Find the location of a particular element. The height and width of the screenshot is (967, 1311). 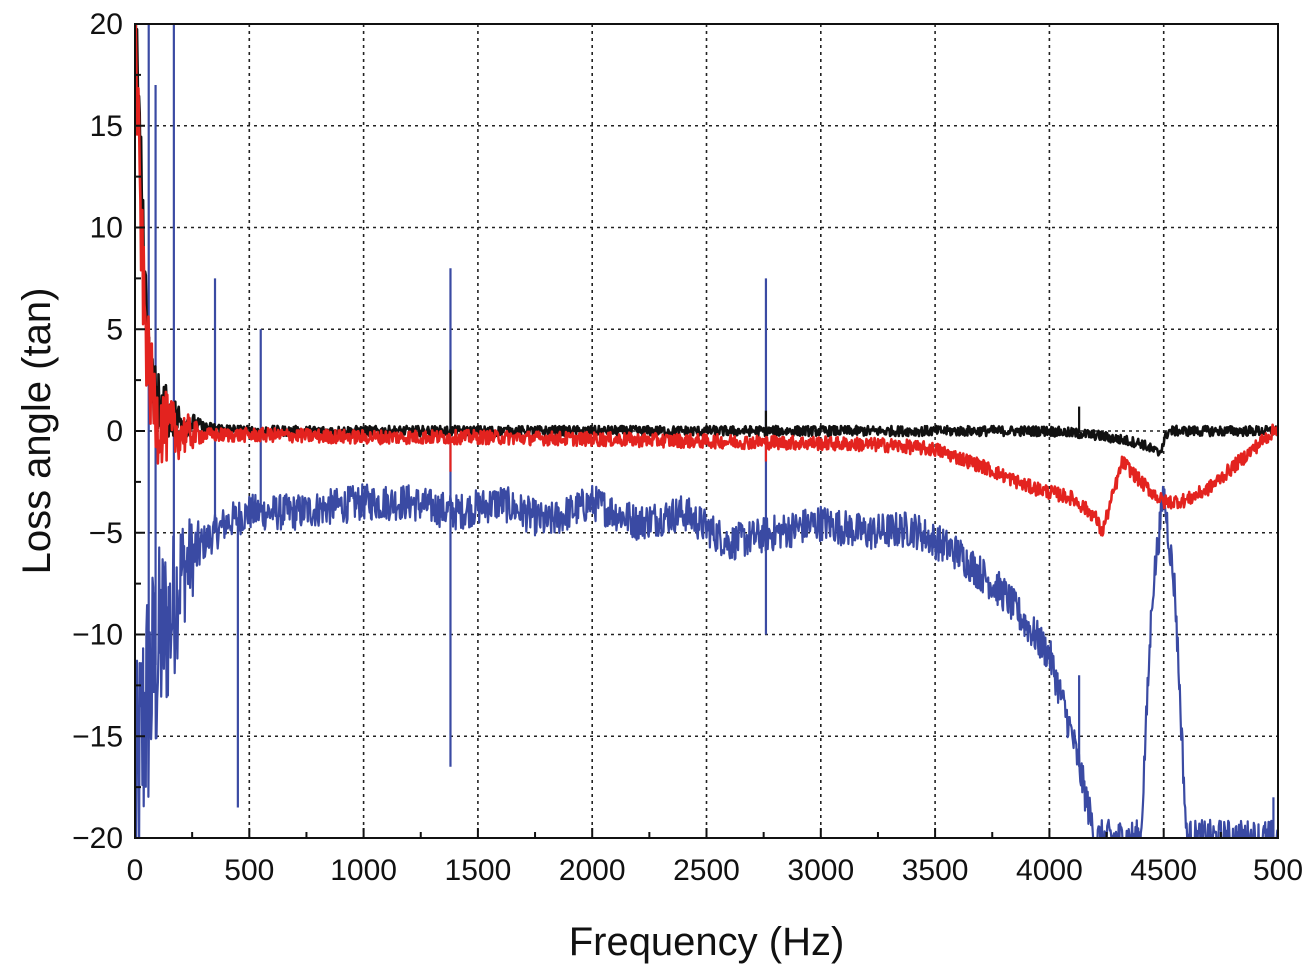

y-tick-label: −5 is located at coordinates (106, 533).